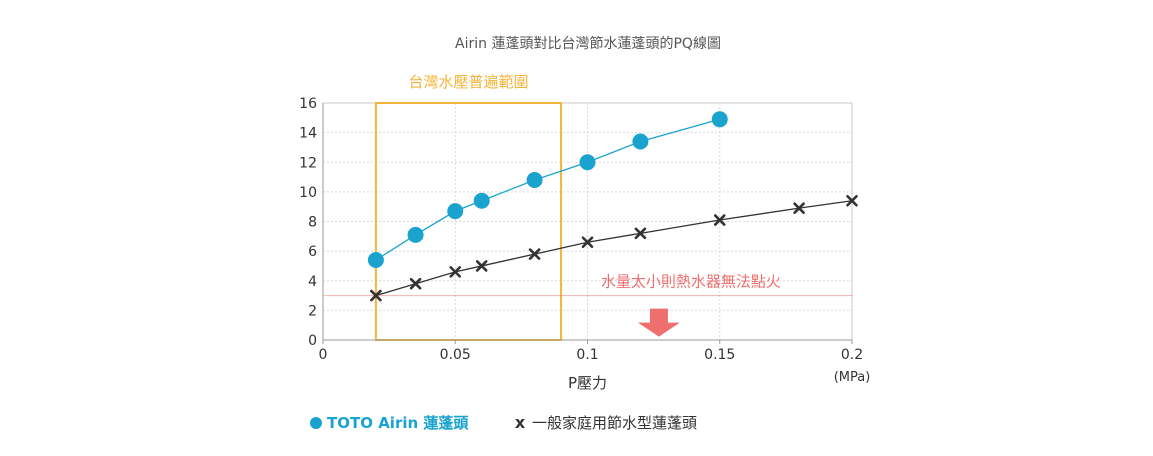  What do you see at coordinates (587, 383) in the screenshot?
I see `x-axis-label: P壓力` at bounding box center [587, 383].